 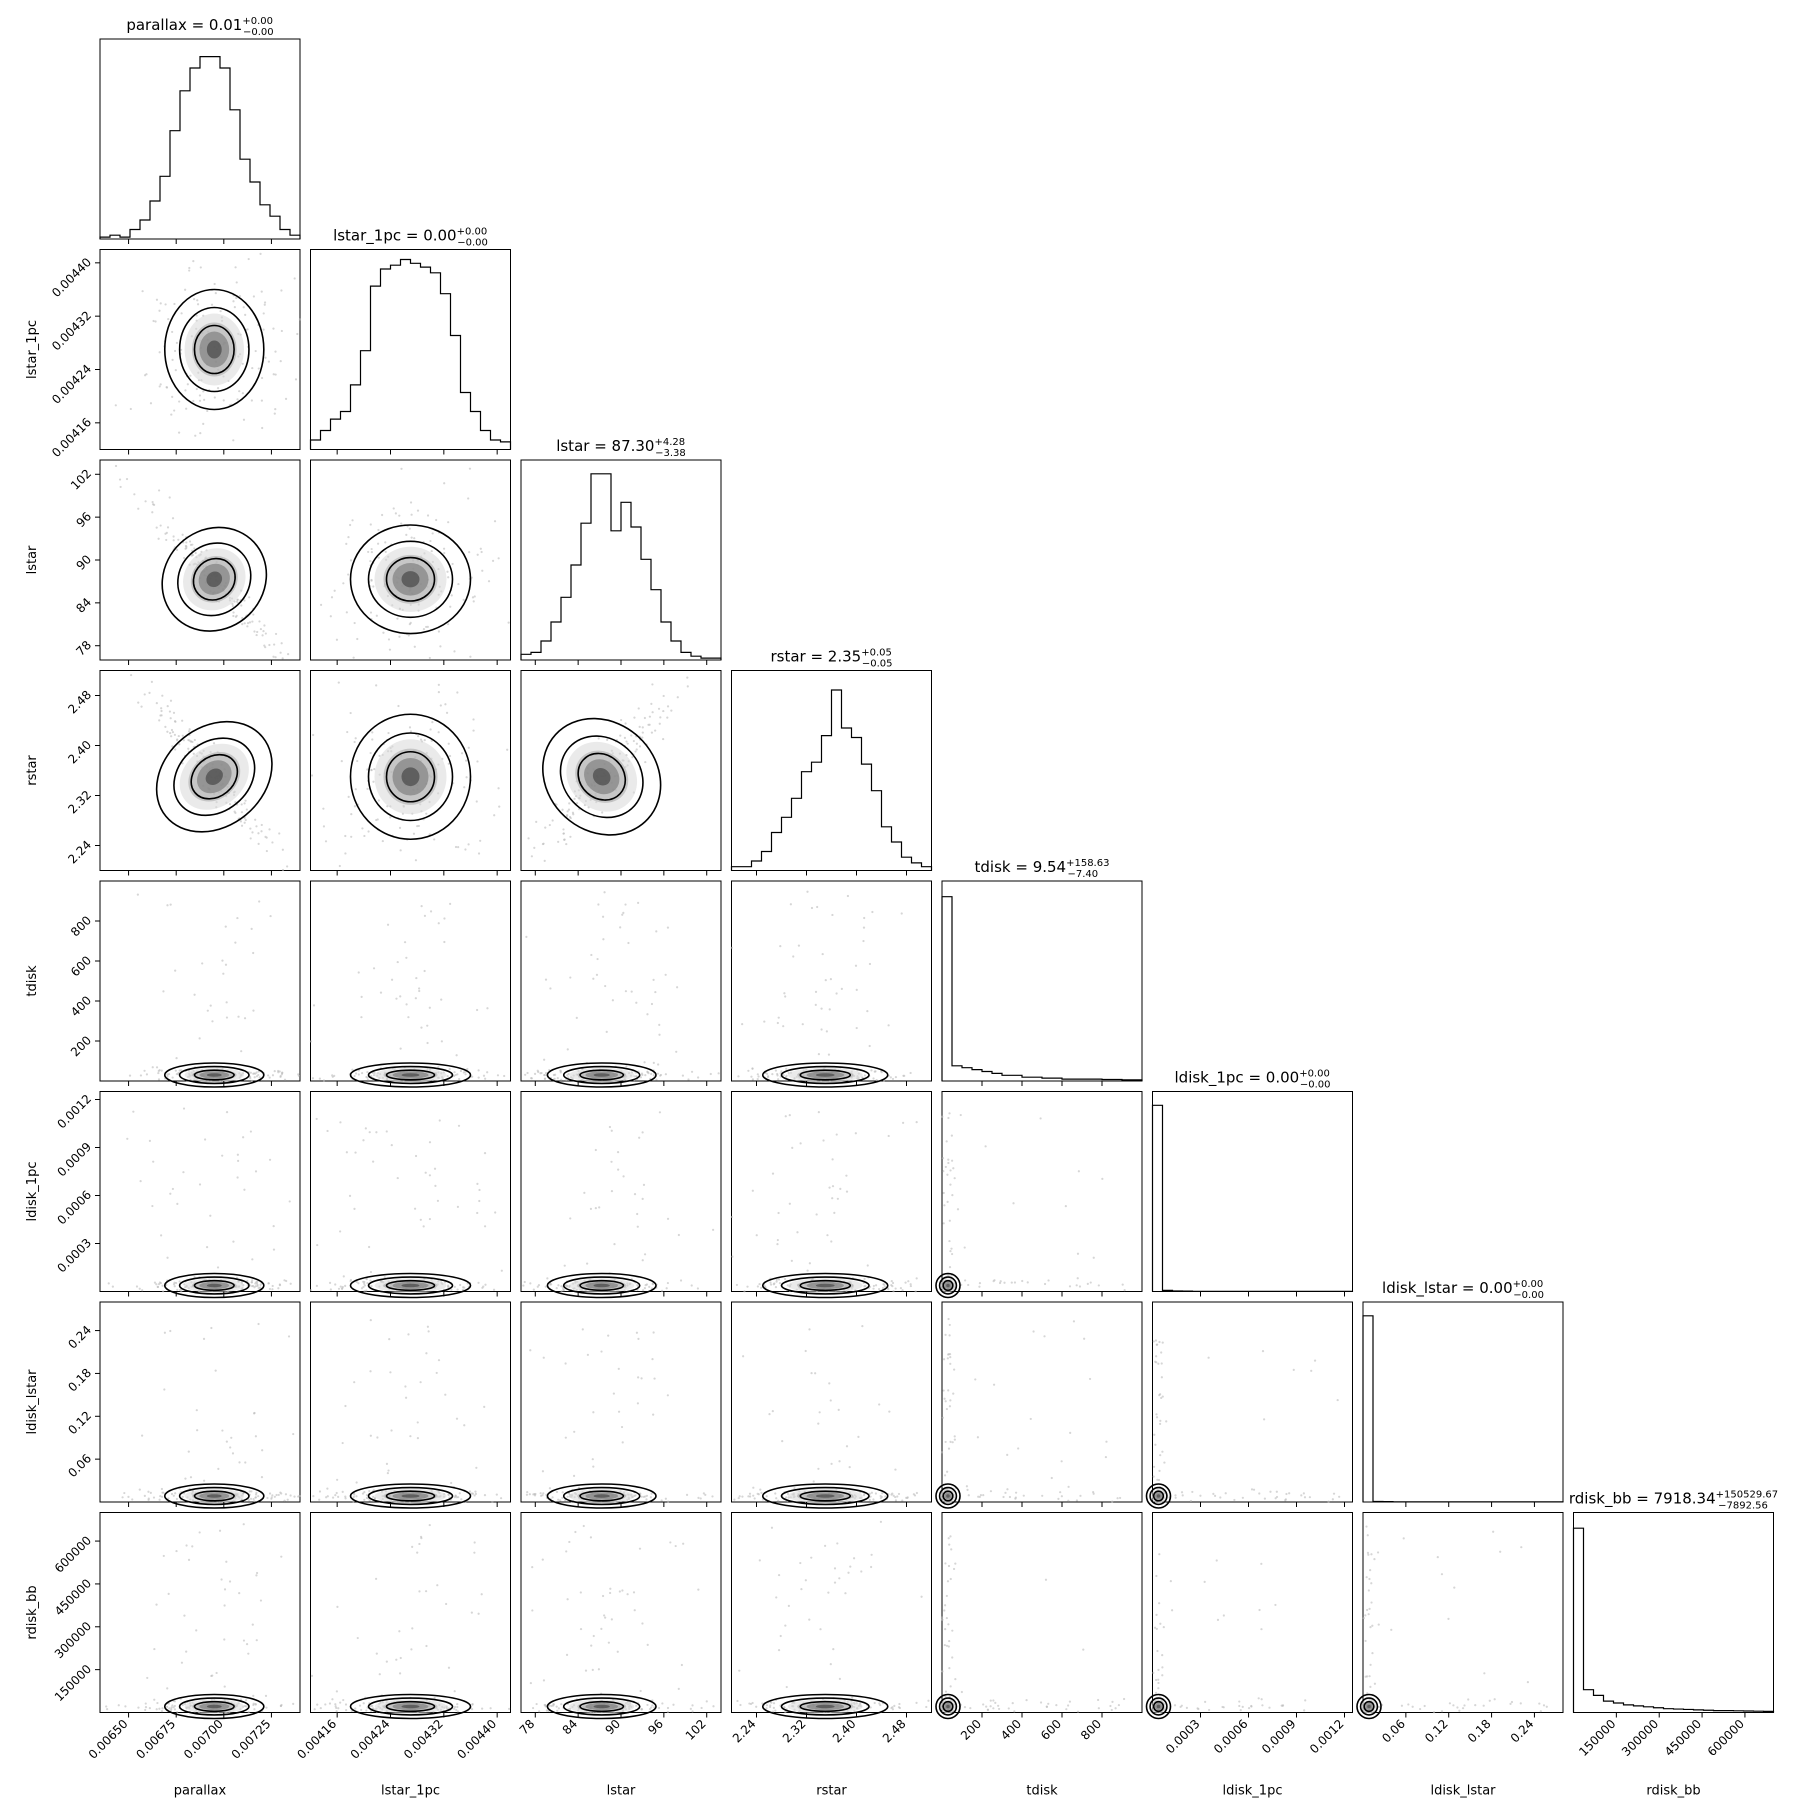 What do you see at coordinates (71, 330) in the screenshot?
I see `y-tick-label: 0.00432` at bounding box center [71, 330].